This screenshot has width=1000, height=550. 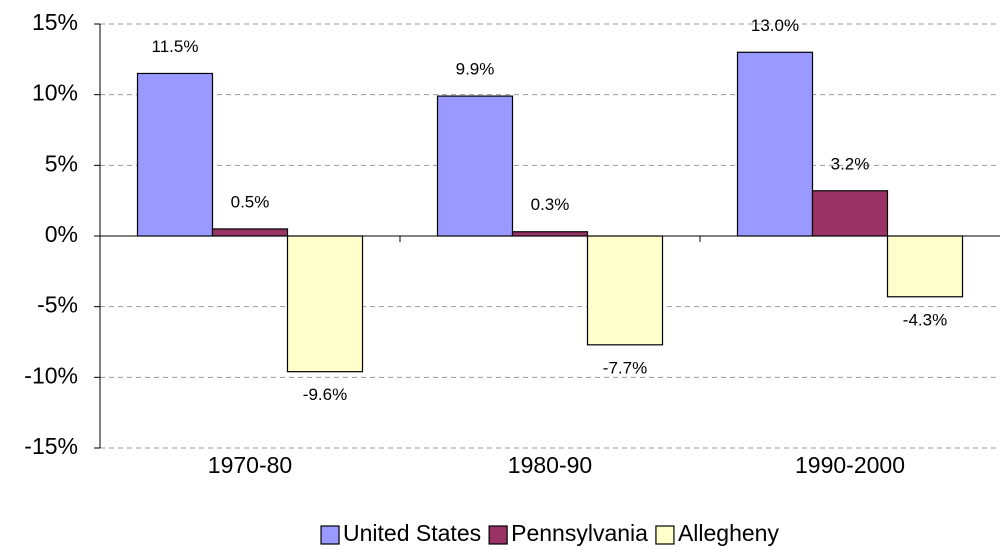 What do you see at coordinates (51, 446) in the screenshot?
I see `y-tick-label: -15%` at bounding box center [51, 446].